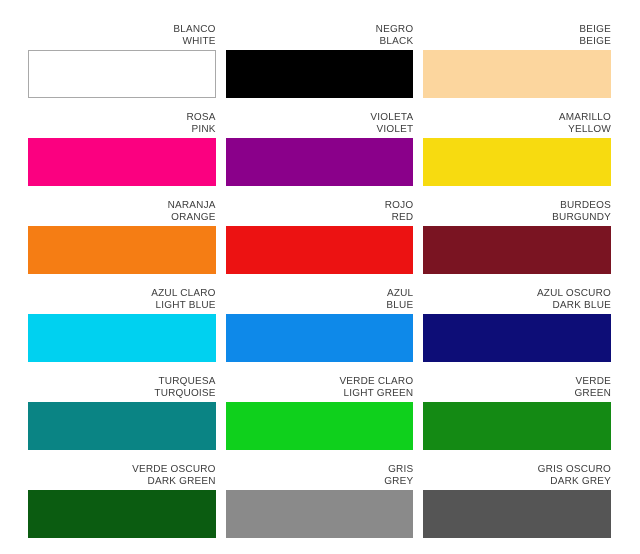  I want to click on color-label: VERDE GREEN, so click(517, 387).